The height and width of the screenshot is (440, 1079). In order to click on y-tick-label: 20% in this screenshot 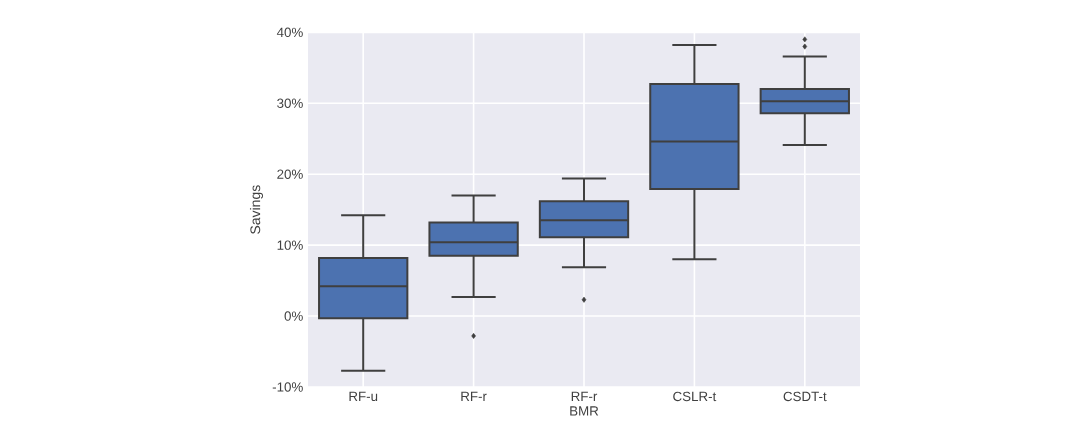, I will do `click(290, 174)`.